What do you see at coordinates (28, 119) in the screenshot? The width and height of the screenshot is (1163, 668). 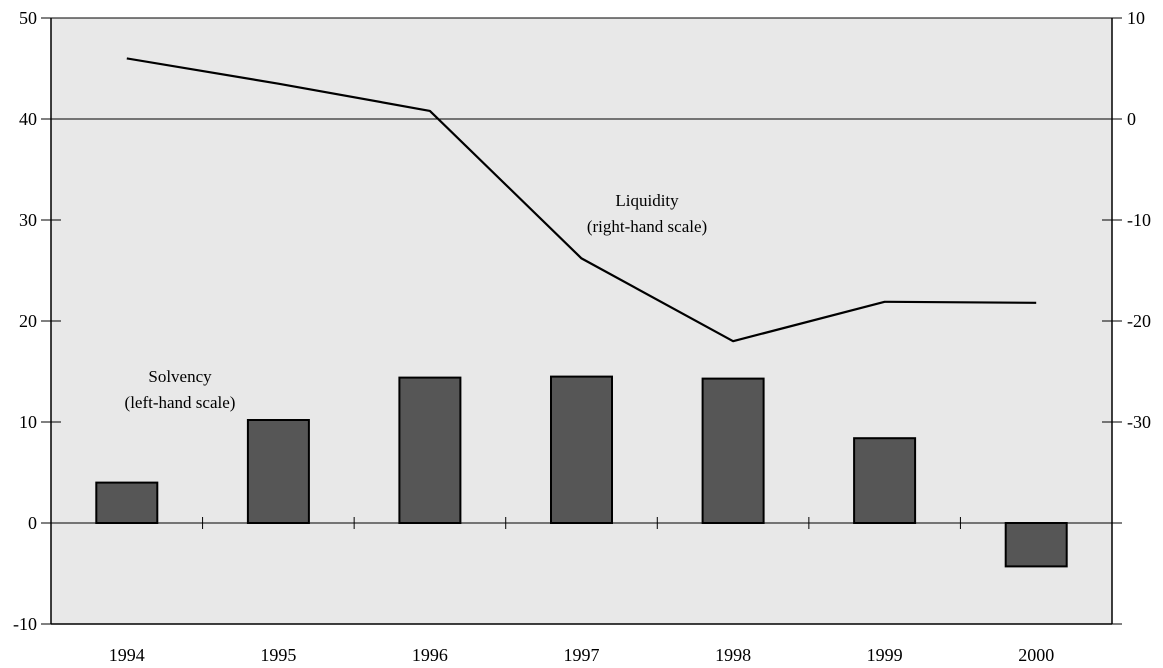 I see `left-tick-label: 40` at bounding box center [28, 119].